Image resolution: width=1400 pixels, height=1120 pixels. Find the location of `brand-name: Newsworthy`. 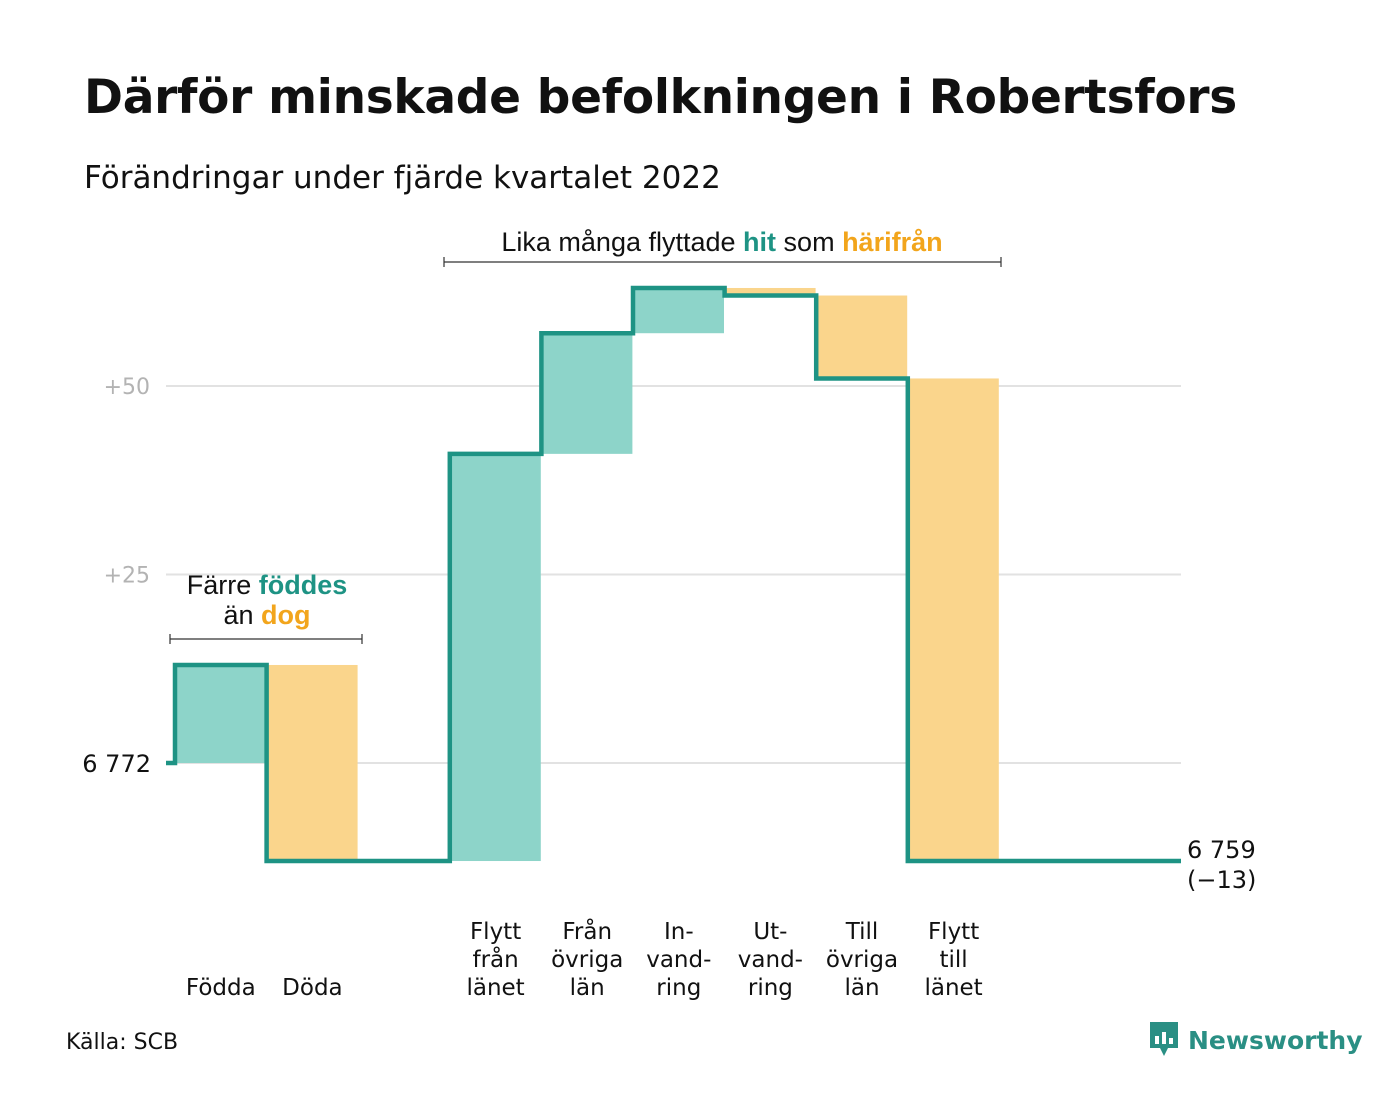

brand-name: Newsworthy is located at coordinates (1275, 1040).